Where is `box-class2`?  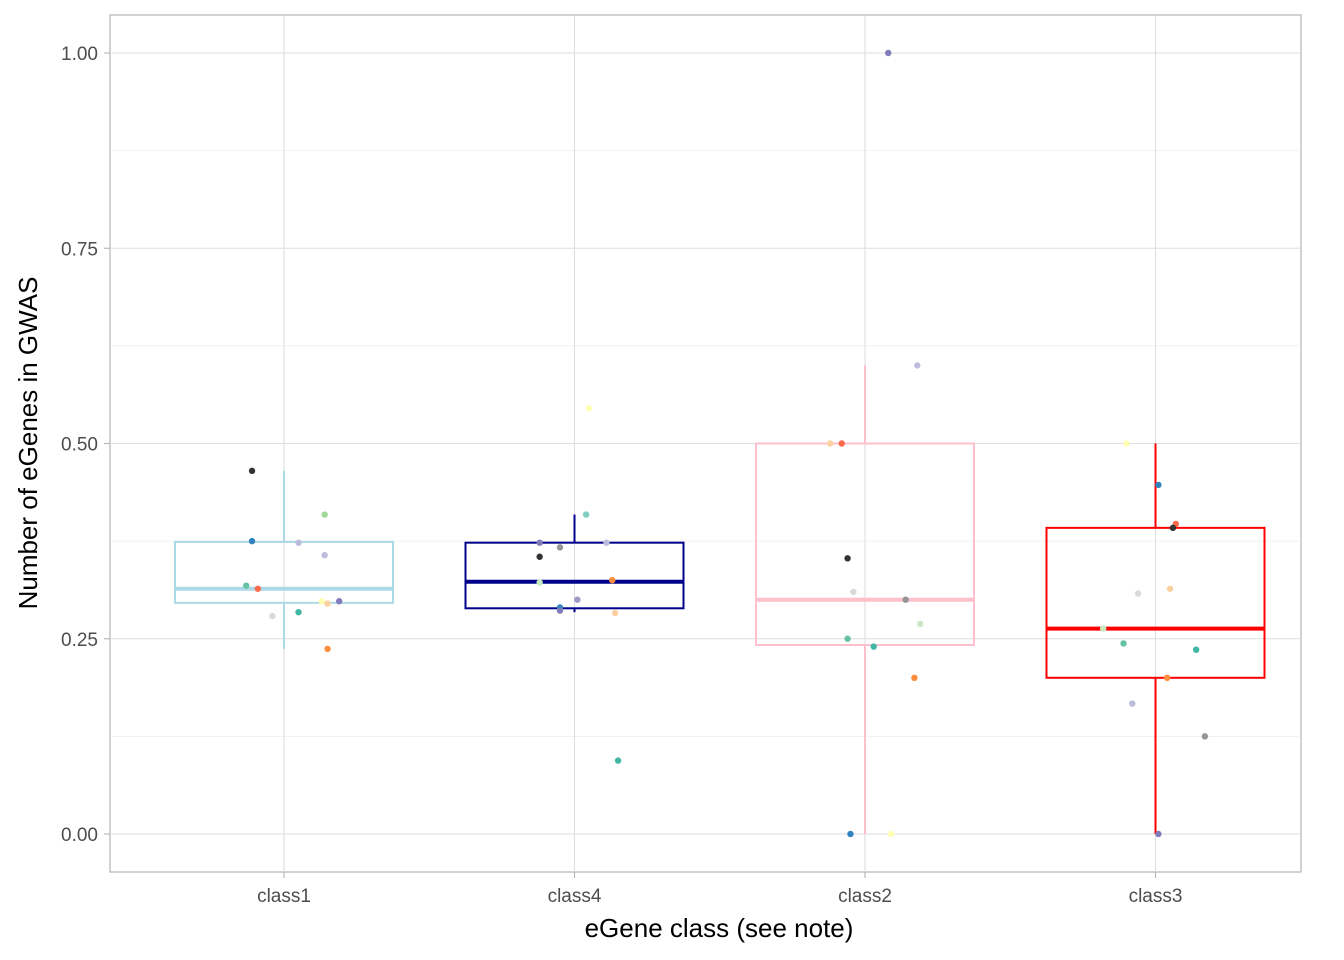
box-class2 is located at coordinates (865, 599).